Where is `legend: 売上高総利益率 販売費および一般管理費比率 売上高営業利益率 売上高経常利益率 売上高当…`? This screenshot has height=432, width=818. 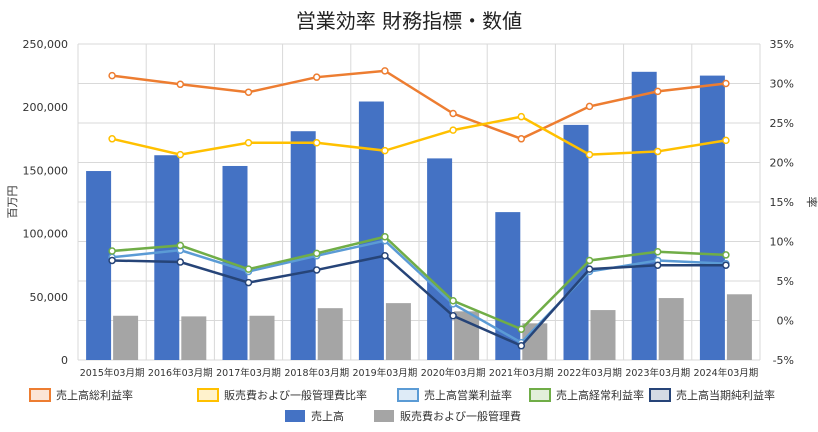 legend: 売上高総利益率 販売費および一般管理費比率 売上高営業利益率 売上高経常利益率 売上高当… is located at coordinates (402, 405).